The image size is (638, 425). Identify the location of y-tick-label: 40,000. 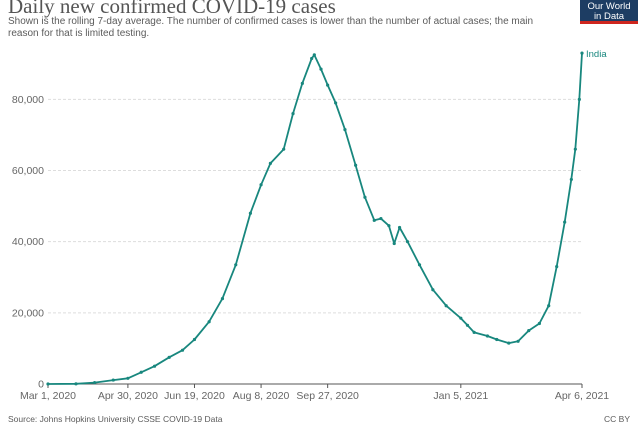
(28, 242).